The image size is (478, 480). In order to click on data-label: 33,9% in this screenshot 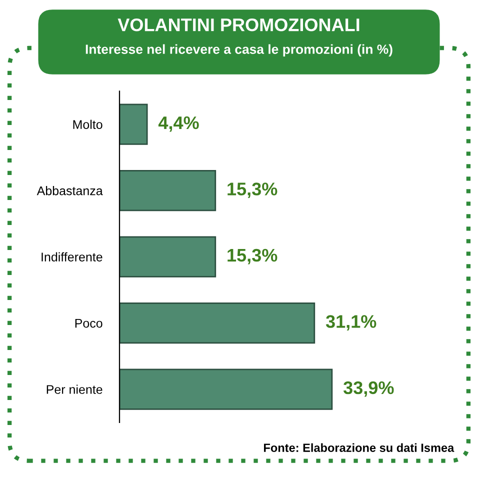, I will do `click(368, 389)`.